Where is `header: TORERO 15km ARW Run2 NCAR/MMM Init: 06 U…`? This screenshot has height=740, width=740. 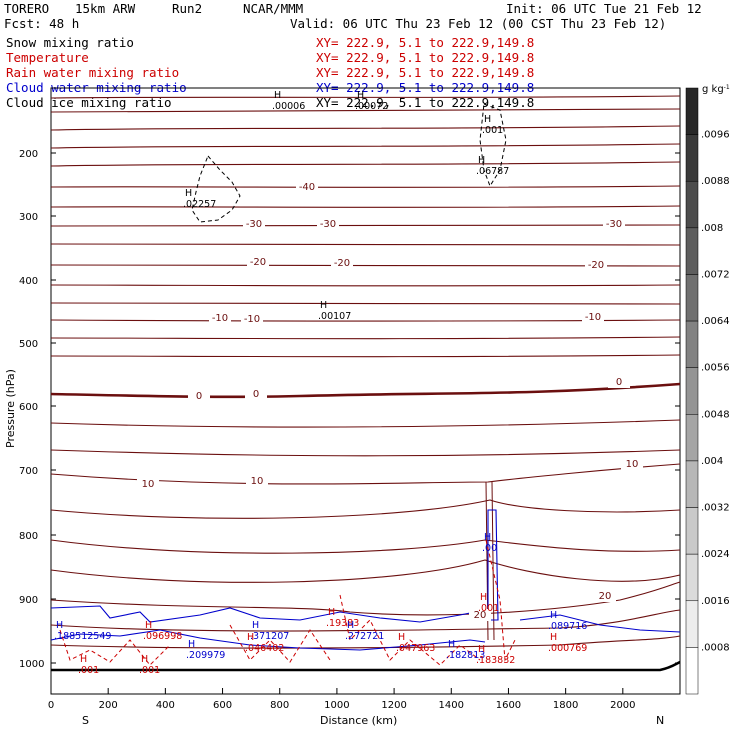
header: TORERO 15km ARW Run2 NCAR/MMM Init: 06 U… is located at coordinates (353, 16).